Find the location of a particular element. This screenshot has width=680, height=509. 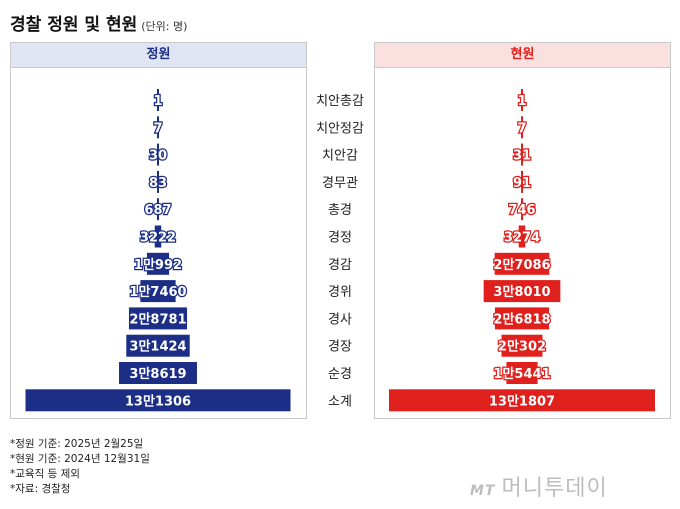

current-value-label: 2만302 is located at coordinates (522, 347).